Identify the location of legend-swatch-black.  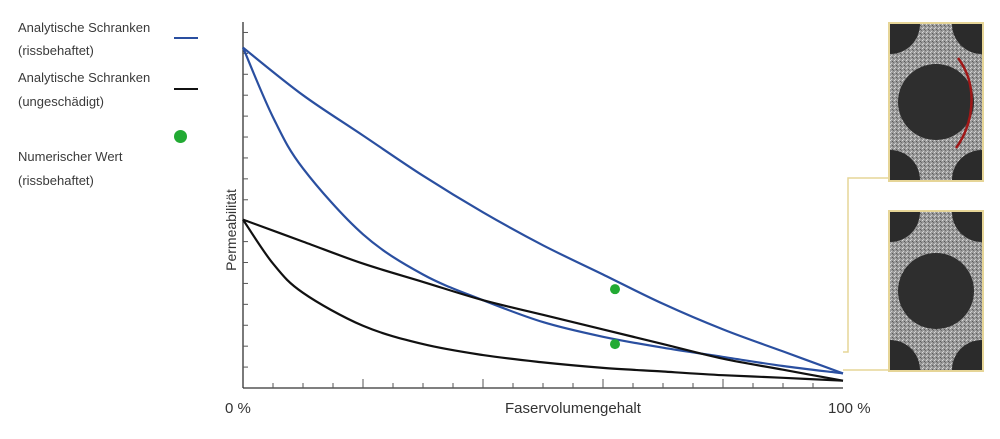
(186, 89).